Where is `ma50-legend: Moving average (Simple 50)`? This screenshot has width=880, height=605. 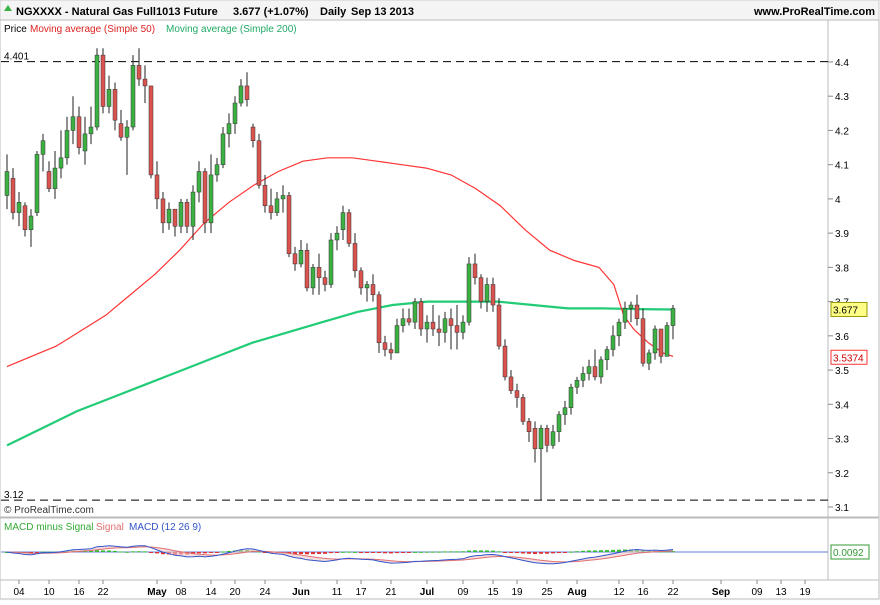 ma50-legend: Moving average (Simple 50) is located at coordinates (92, 29).